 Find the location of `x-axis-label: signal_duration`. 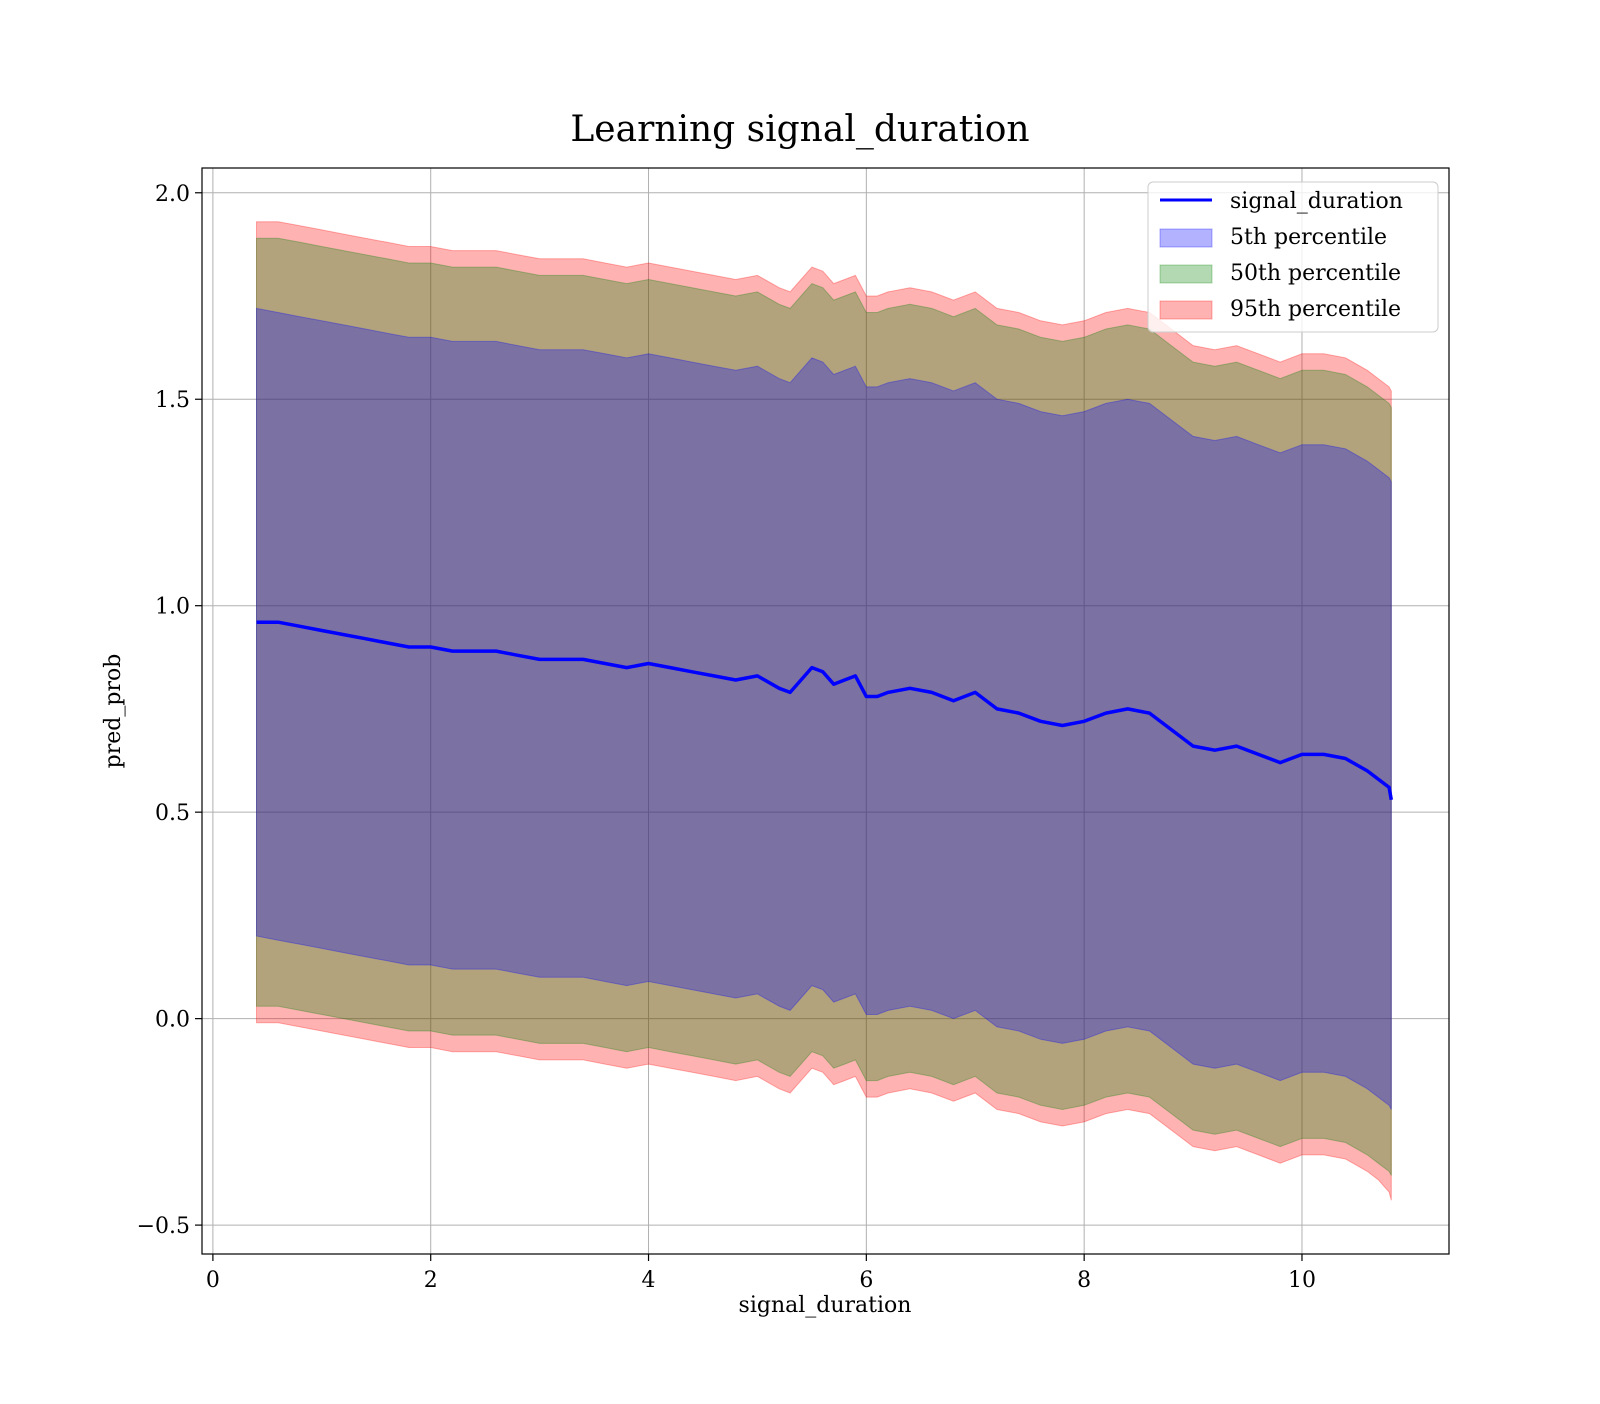

x-axis-label: signal_duration is located at coordinates (825, 1305).